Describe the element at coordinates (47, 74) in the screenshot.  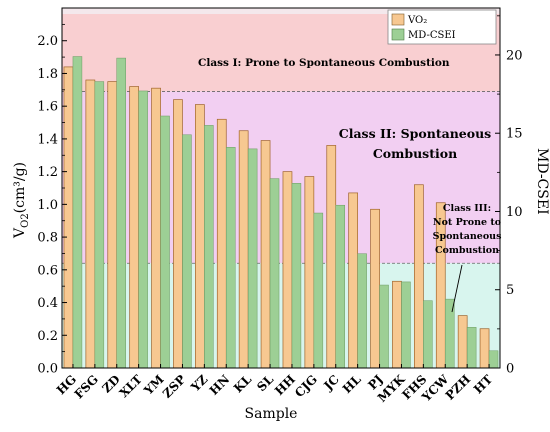
I see `left-tick-label: 1.8` at that location.